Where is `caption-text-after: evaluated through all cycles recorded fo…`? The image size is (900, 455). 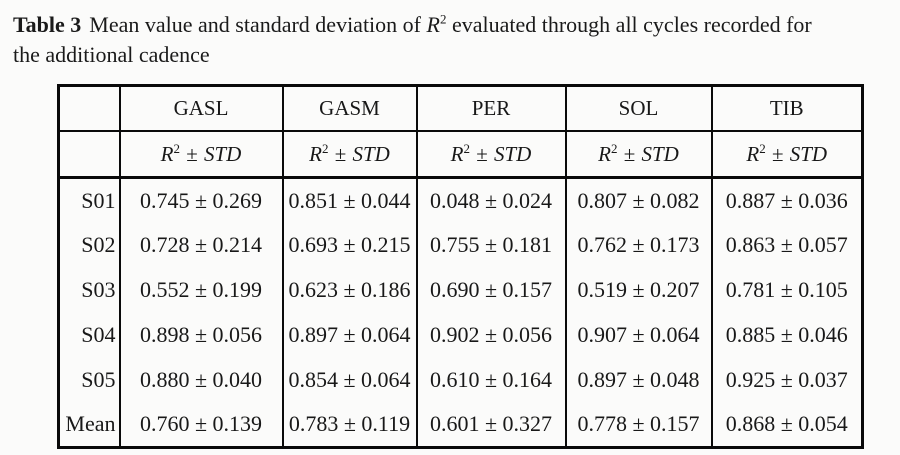 caption-text-after: evaluated through all cycles recorded fo… is located at coordinates (631, 24).